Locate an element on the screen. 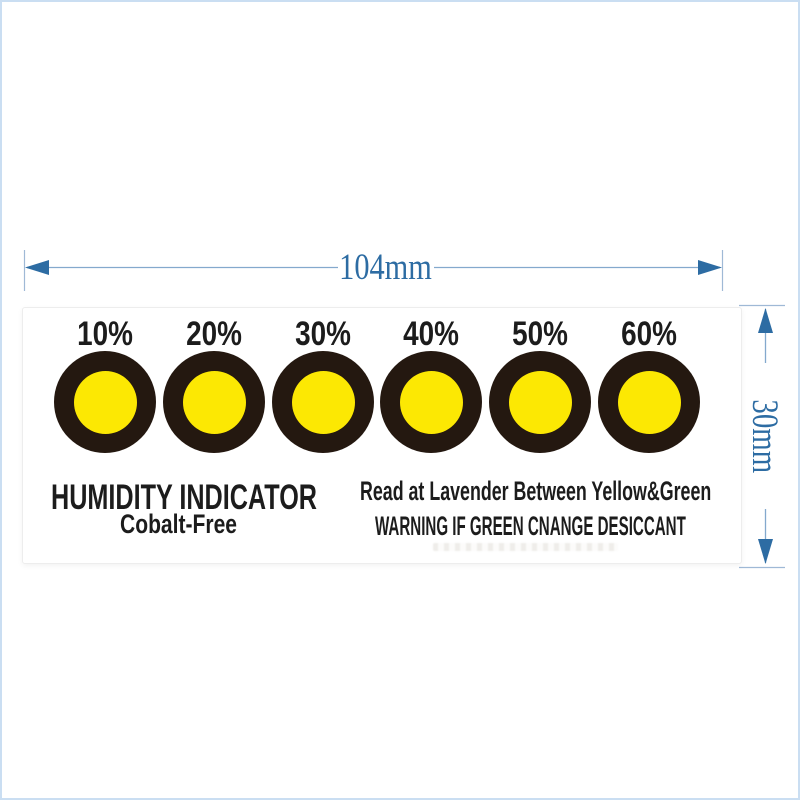 This screenshot has height=800, width=800. warning-text: WARNING IF GREEN CNANGE DESICCANT is located at coordinates (530, 526).